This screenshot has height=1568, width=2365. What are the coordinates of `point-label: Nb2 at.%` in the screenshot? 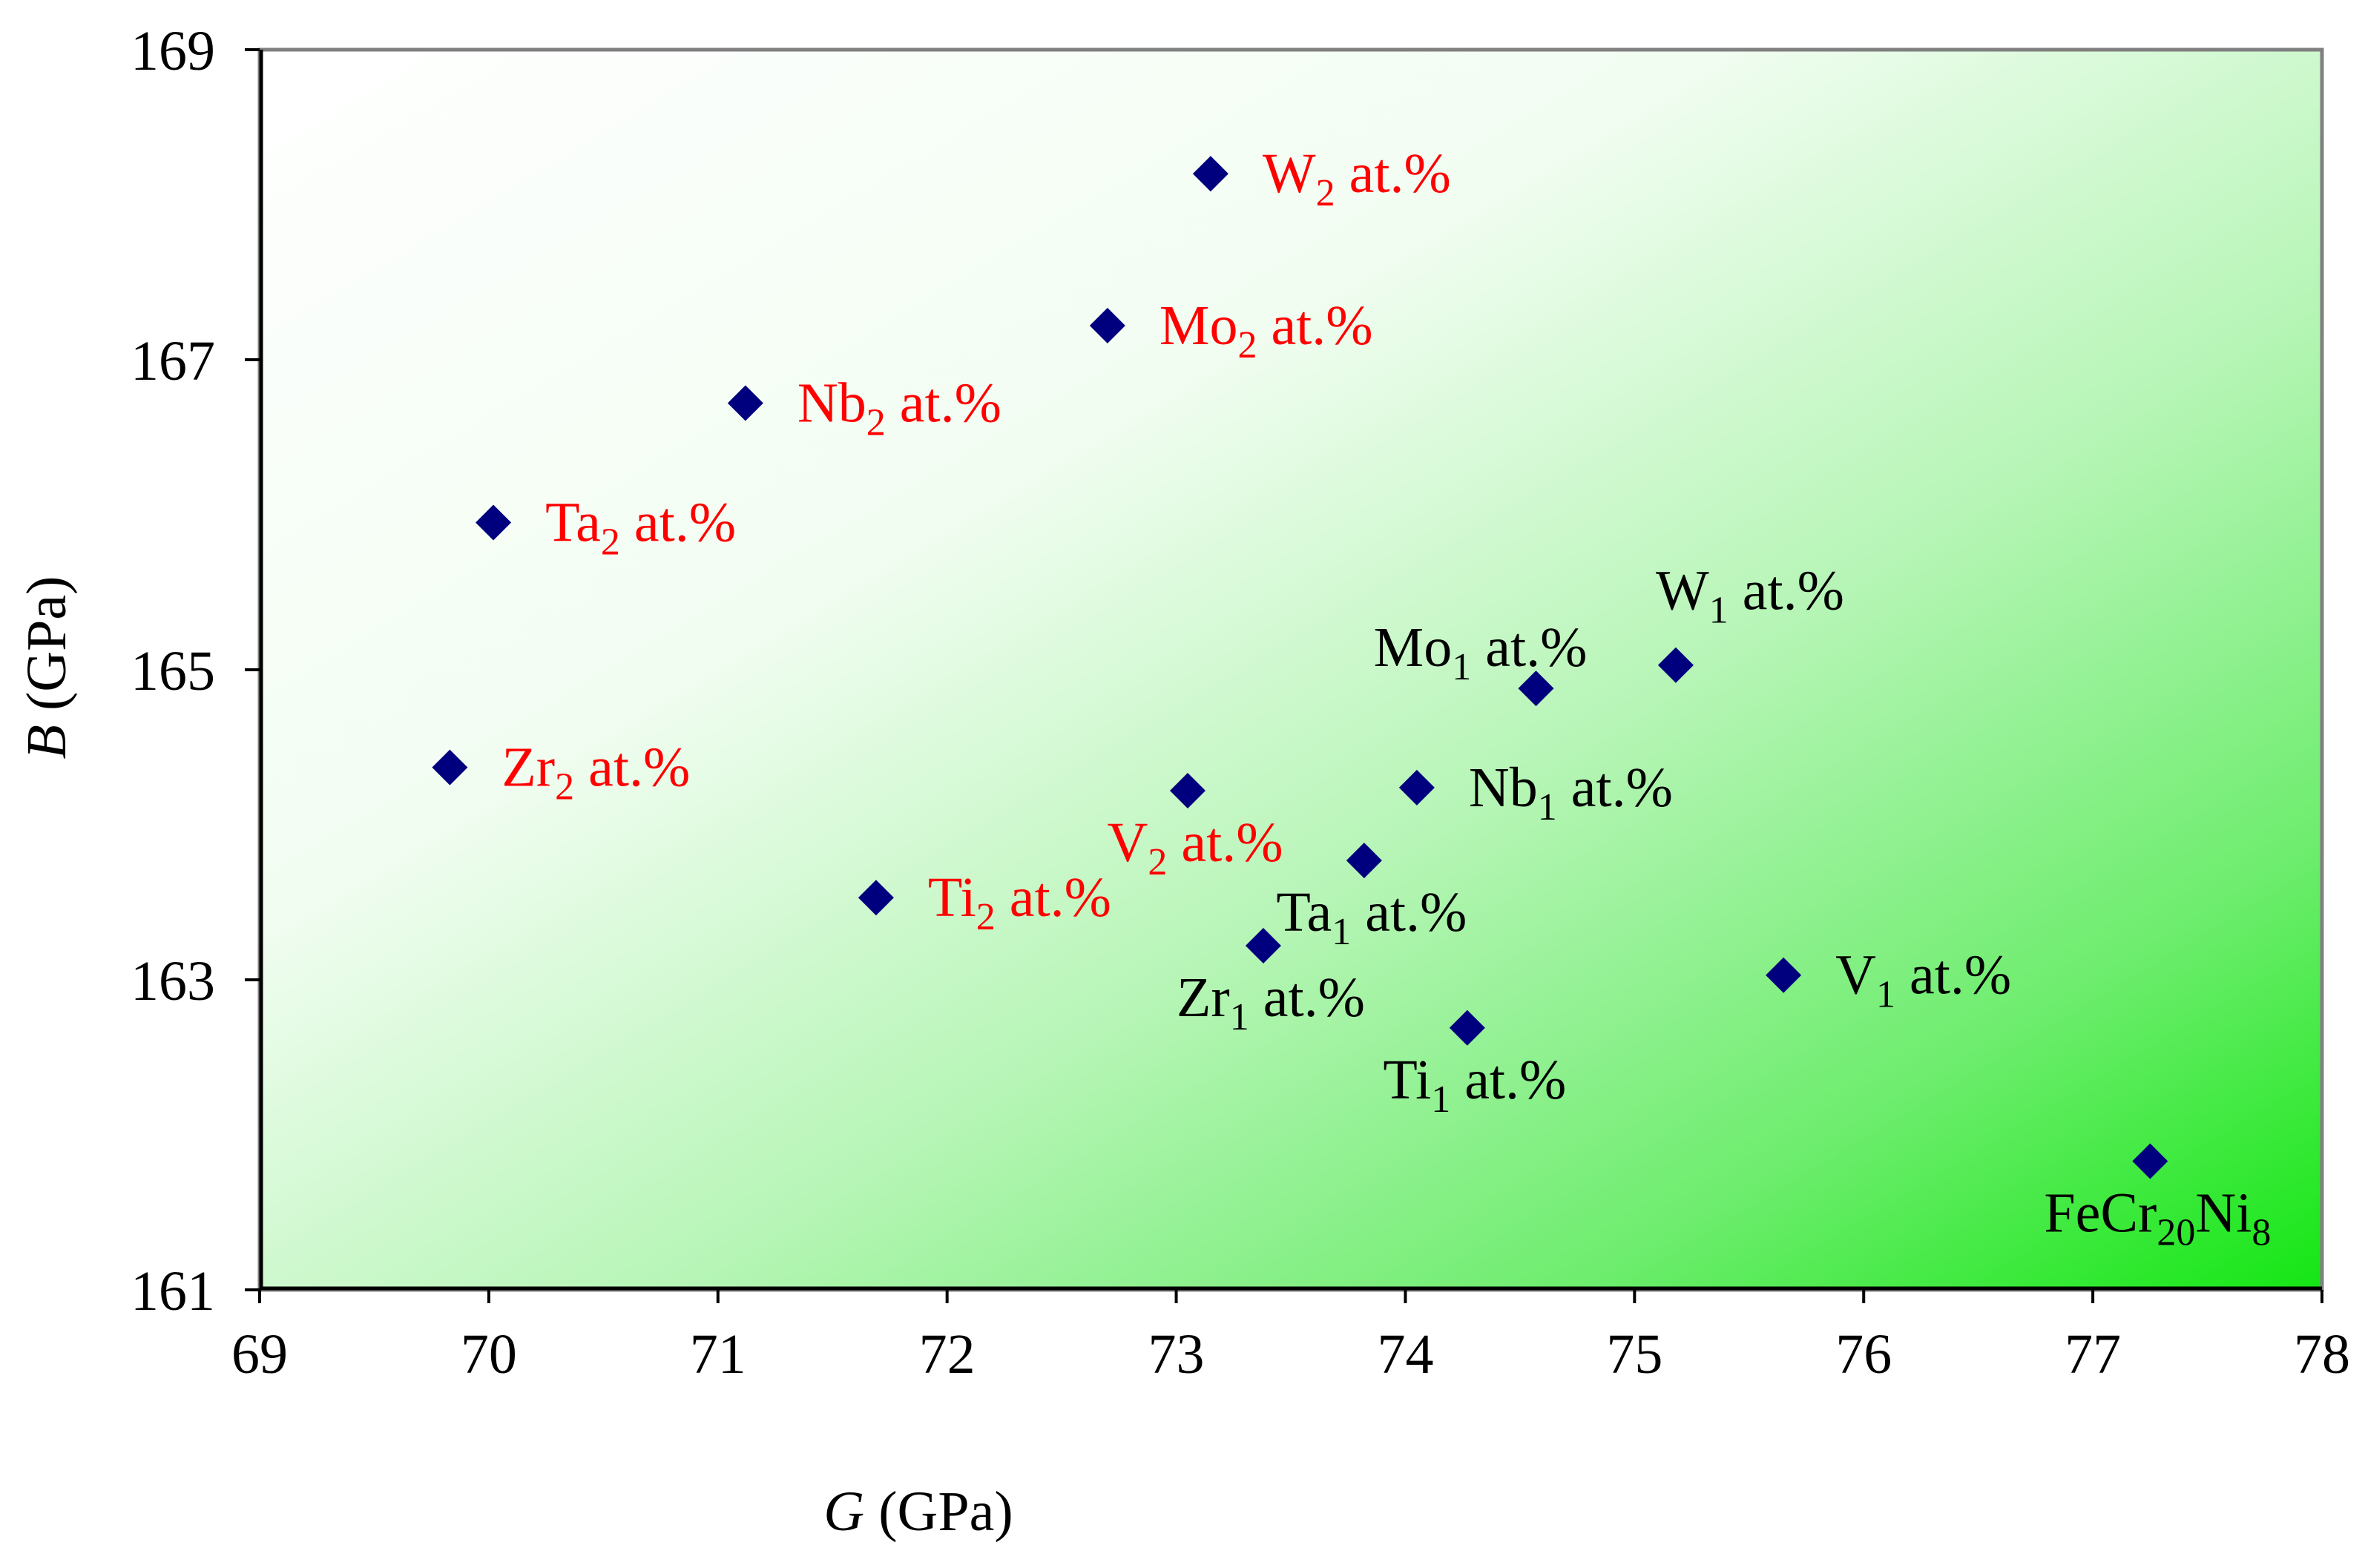 It's located at (899, 408).